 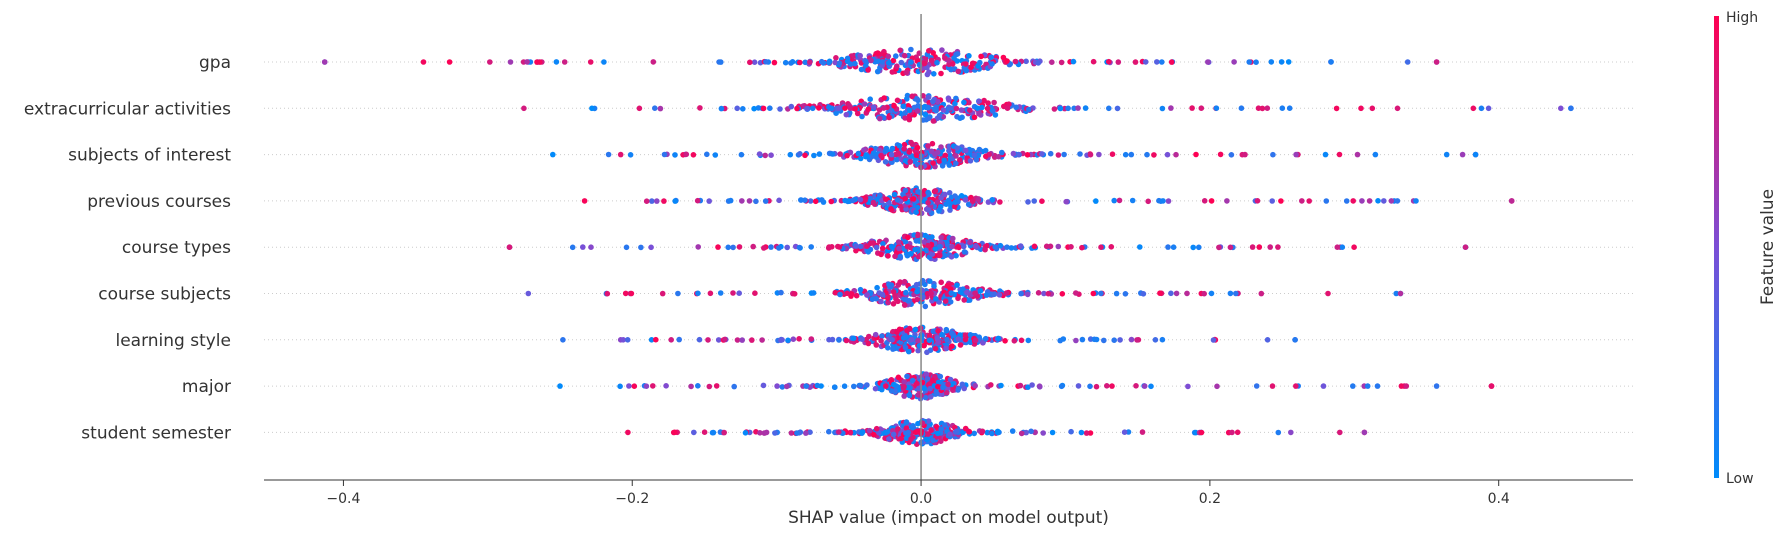 I want to click on colorbar-high-label: High, so click(x=1742, y=18).